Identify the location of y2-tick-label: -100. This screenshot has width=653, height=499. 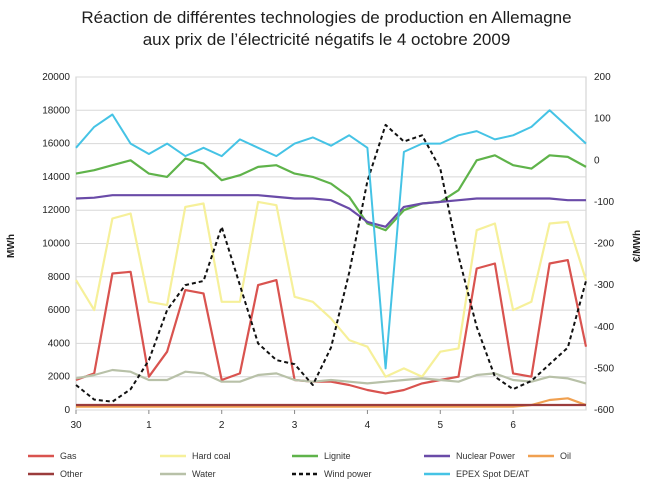
(604, 202).